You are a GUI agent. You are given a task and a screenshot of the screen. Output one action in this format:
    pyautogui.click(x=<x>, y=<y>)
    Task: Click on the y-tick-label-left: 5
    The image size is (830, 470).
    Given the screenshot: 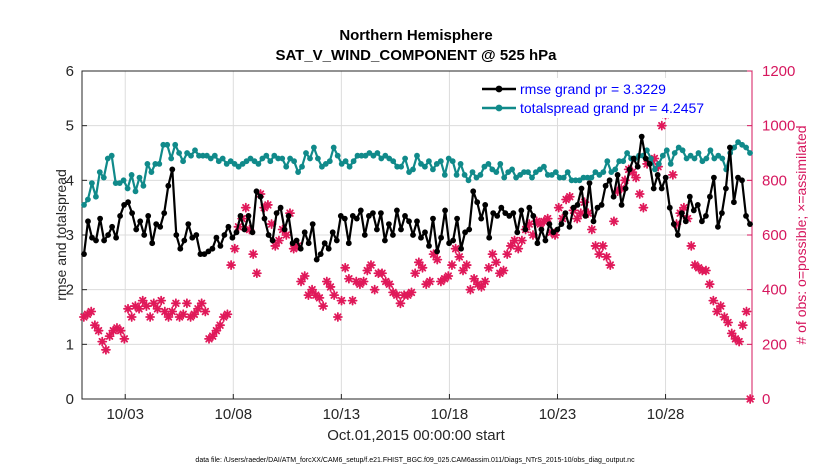 What is the action you would take?
    pyautogui.click(x=70, y=126)
    